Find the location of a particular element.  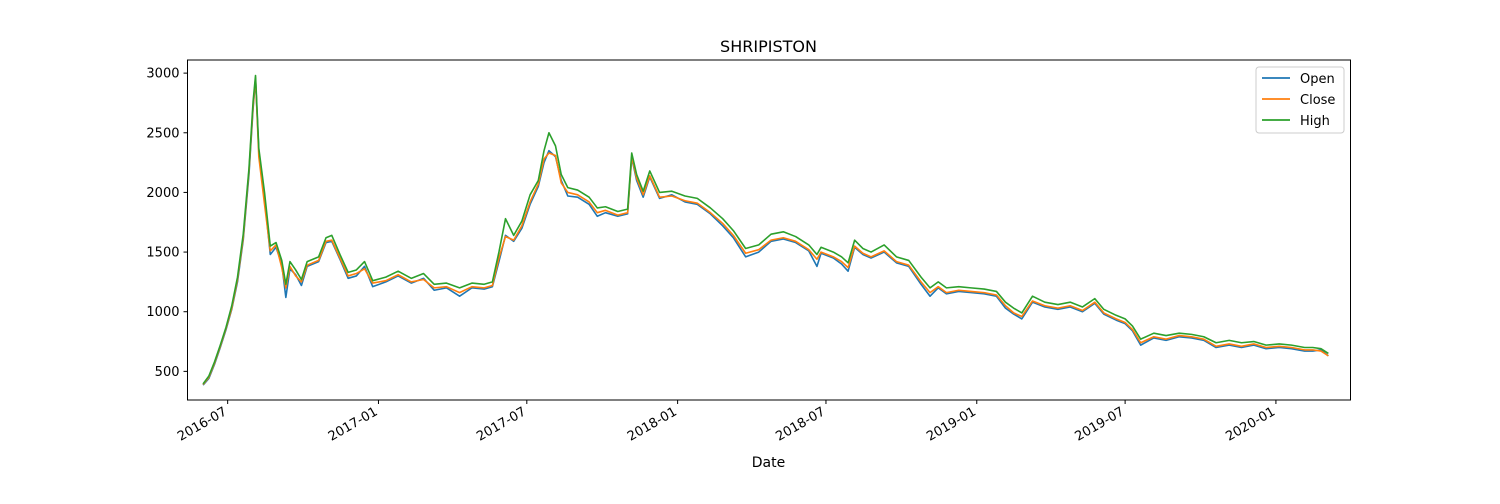

legend-label-high: High is located at coordinates (1315, 121).